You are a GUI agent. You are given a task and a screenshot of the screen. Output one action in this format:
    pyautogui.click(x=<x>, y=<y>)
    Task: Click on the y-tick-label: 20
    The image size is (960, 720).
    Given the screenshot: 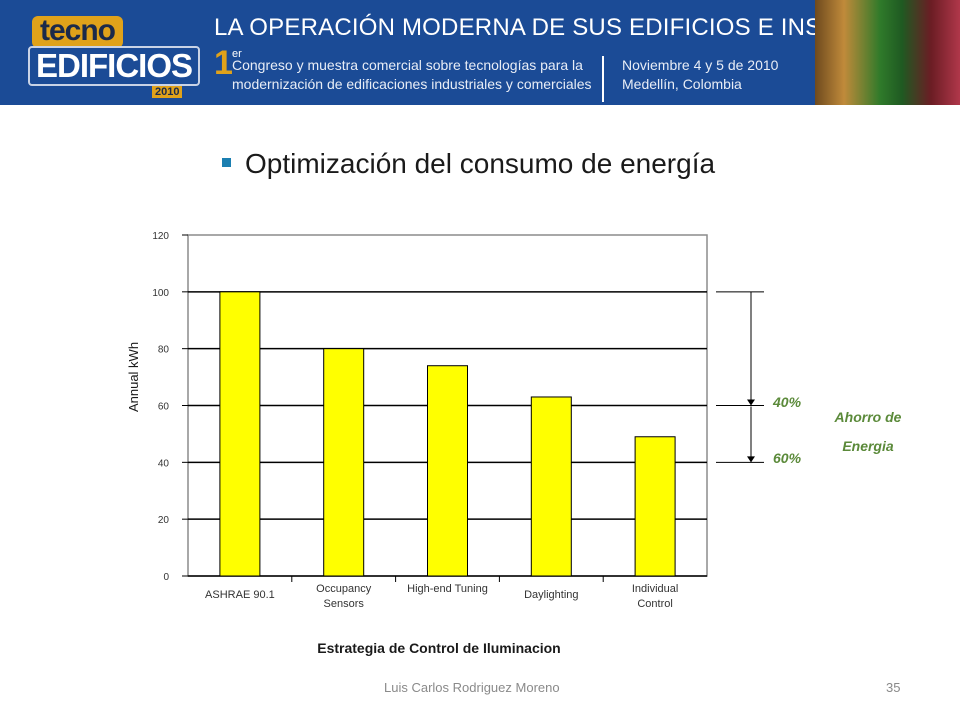 What is the action you would take?
    pyautogui.click(x=164, y=520)
    